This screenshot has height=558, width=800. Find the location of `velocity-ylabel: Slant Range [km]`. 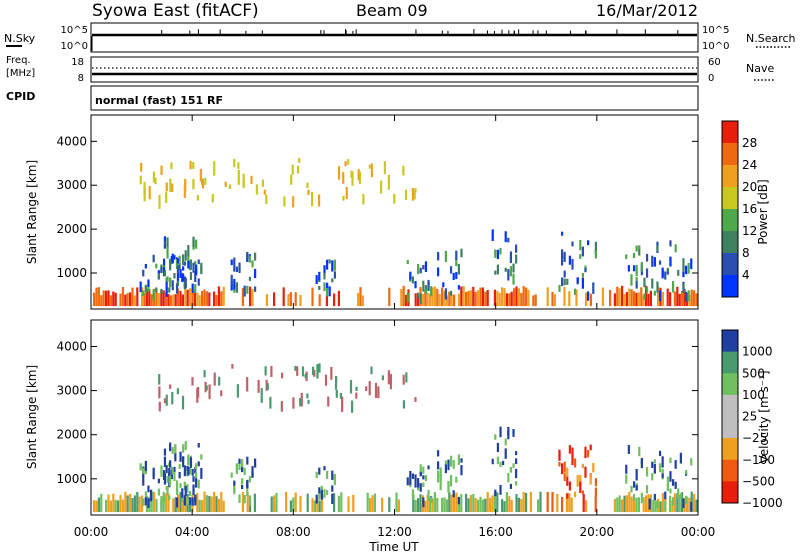

velocity-ylabel: Slant Range [km] is located at coordinates (32, 417).